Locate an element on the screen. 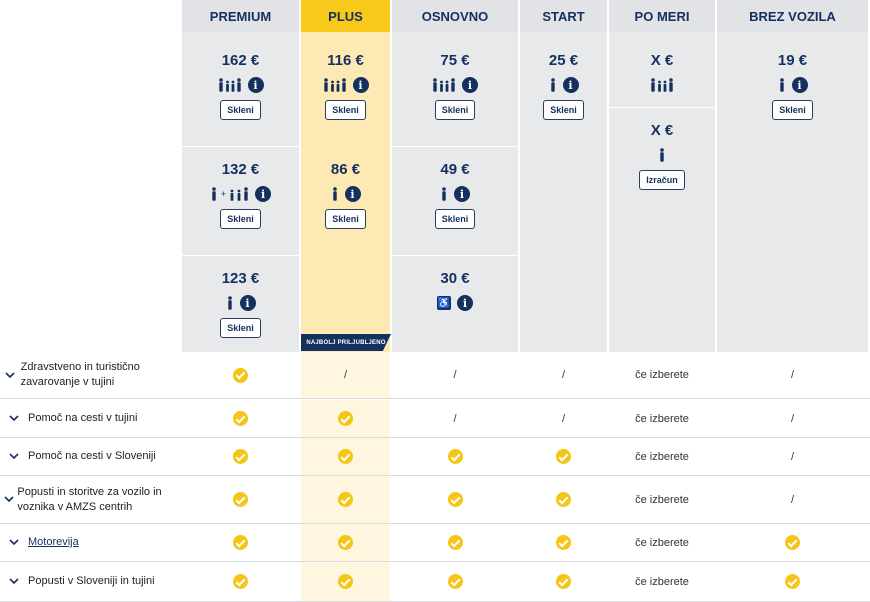  person-plus-family-icon: + is located at coordinates (229, 194).